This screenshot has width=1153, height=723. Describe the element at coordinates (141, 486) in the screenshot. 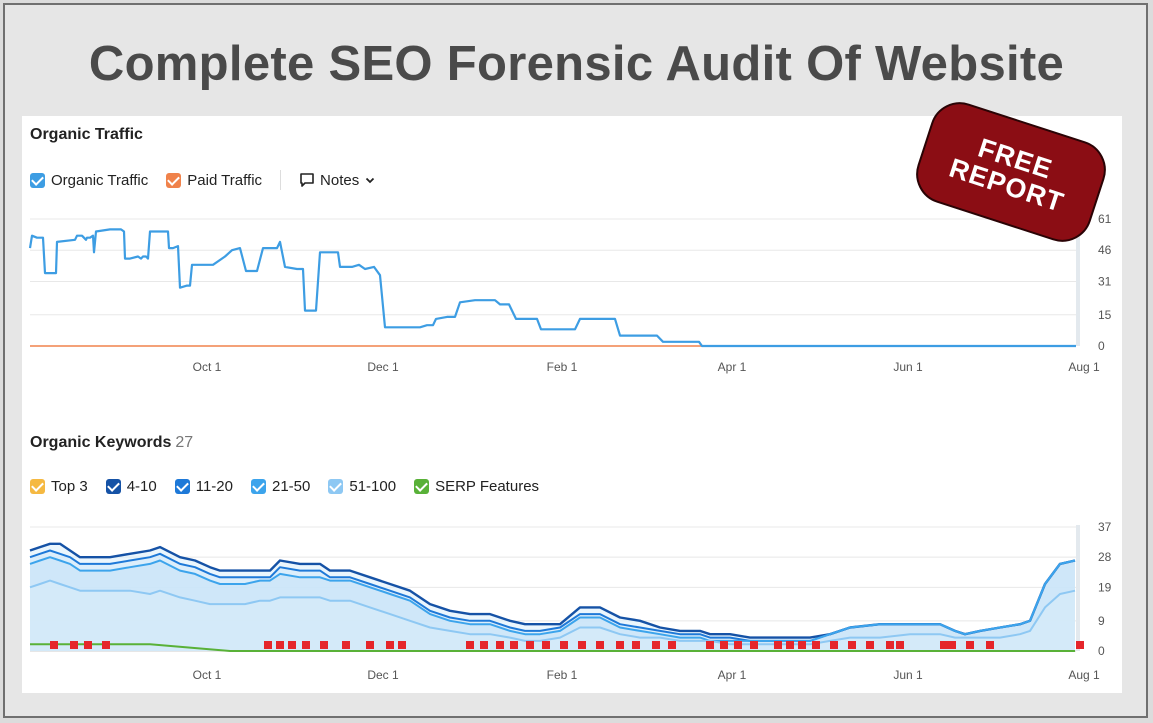

I see `legend-4-10-label: 4-10` at that location.